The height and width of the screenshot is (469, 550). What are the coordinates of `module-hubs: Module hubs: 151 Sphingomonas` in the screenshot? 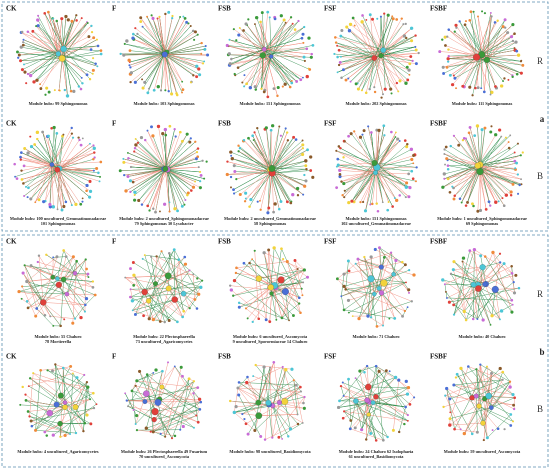 It's located at (269, 103).